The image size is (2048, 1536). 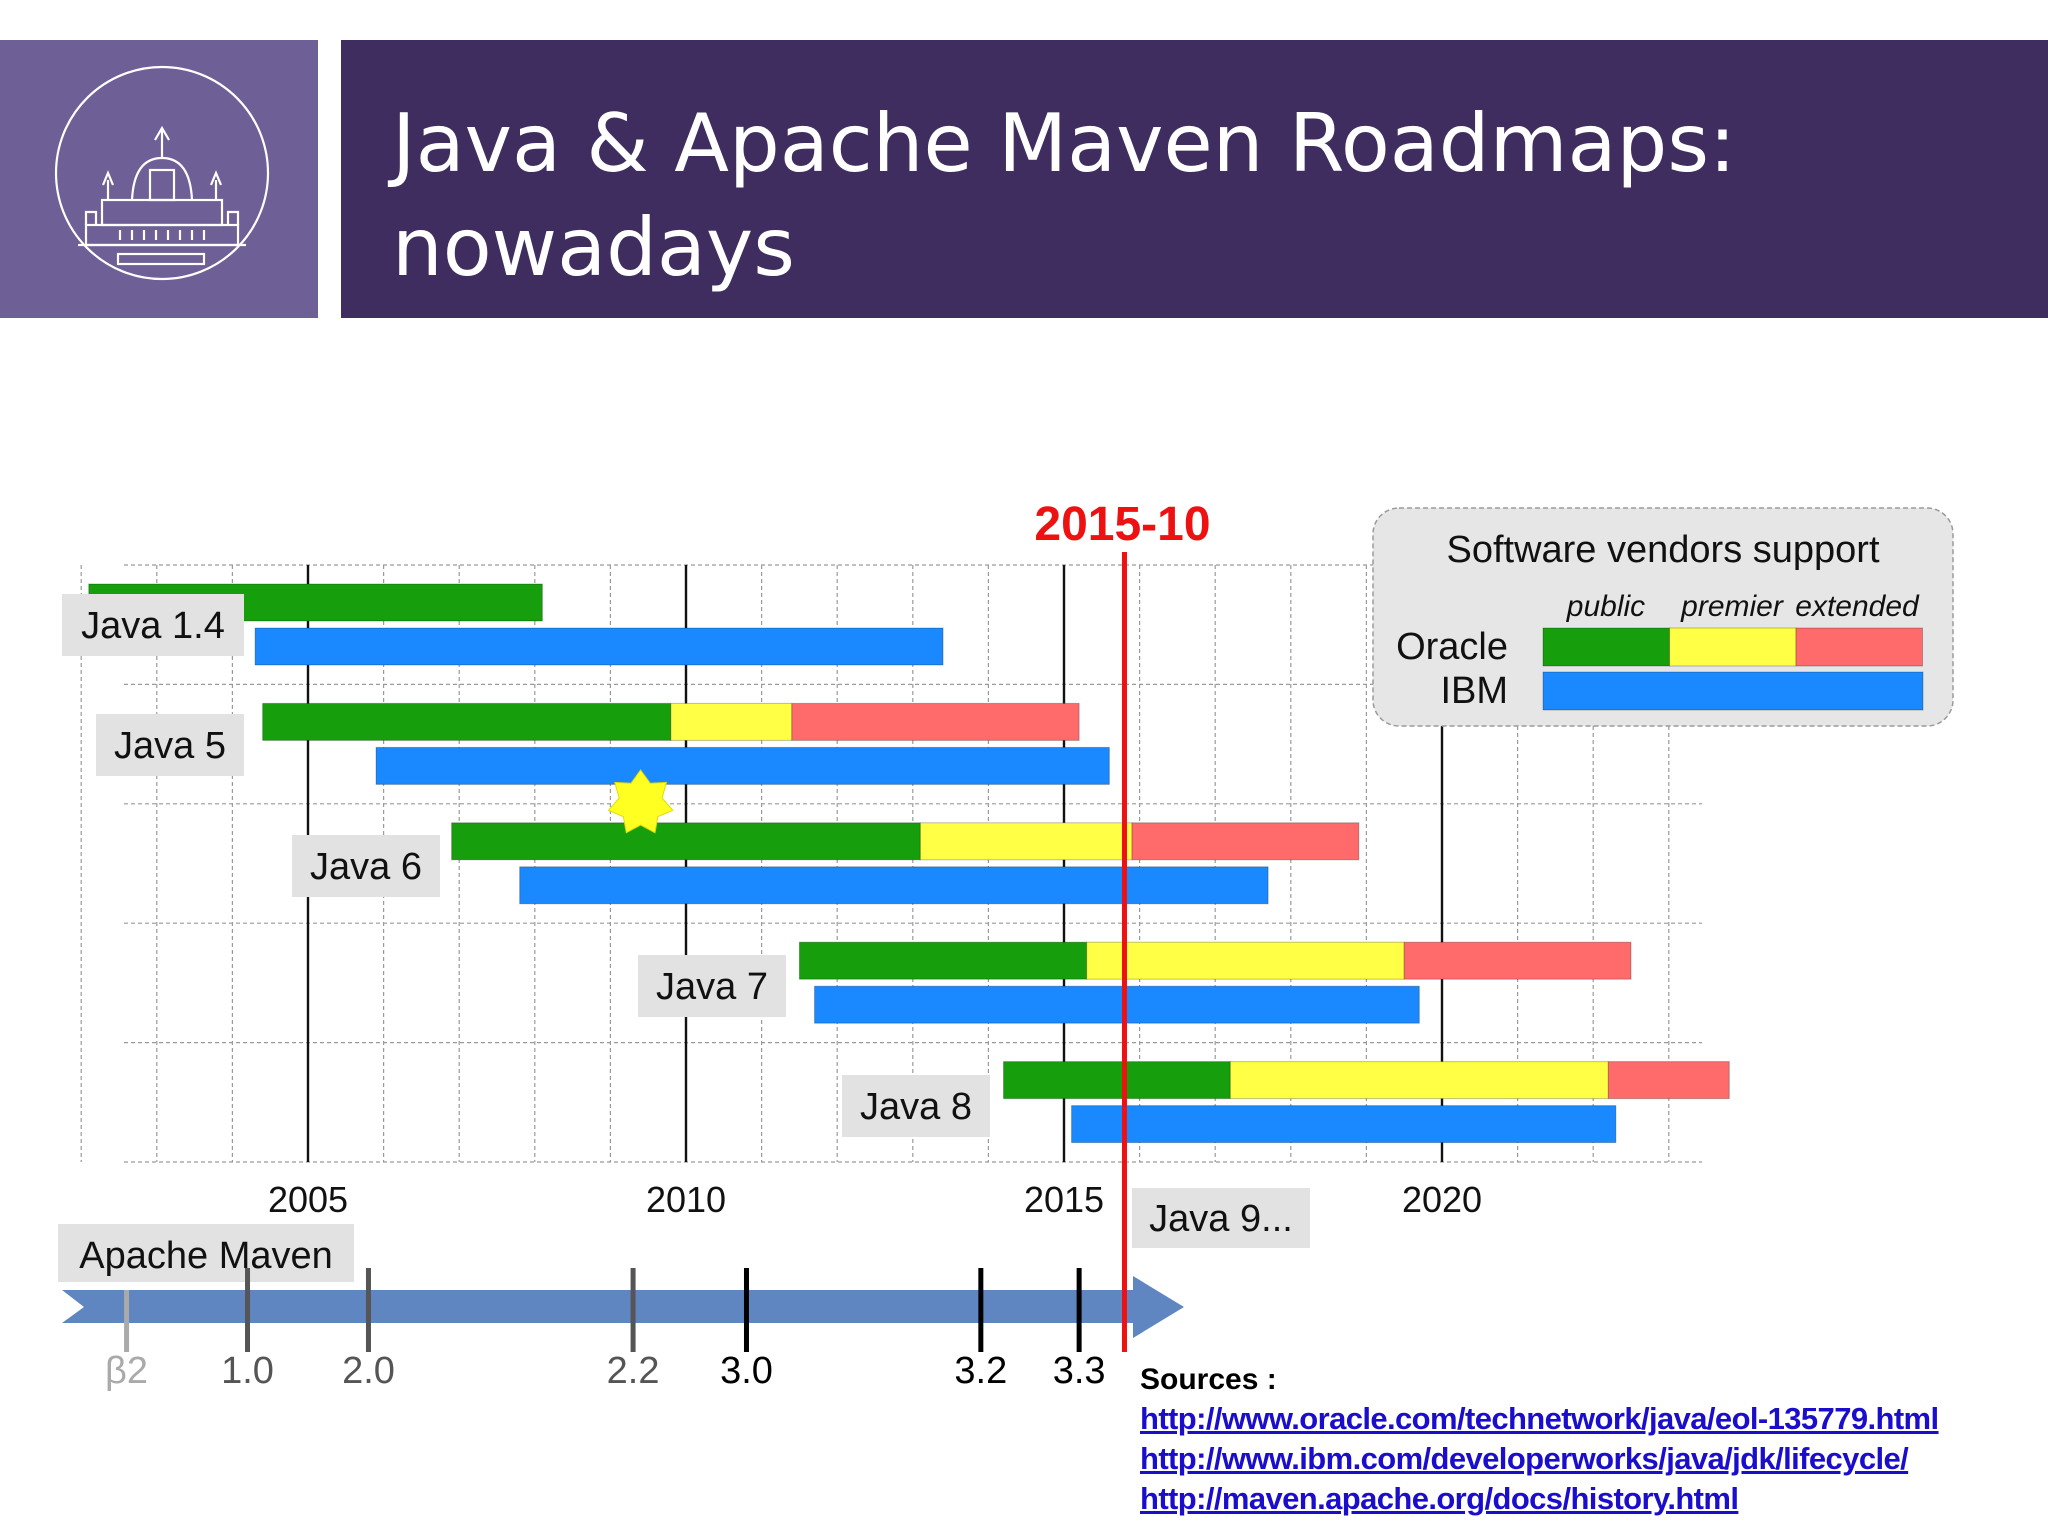 I want to click on x-tick-label: 2020, so click(x=1442, y=1199).